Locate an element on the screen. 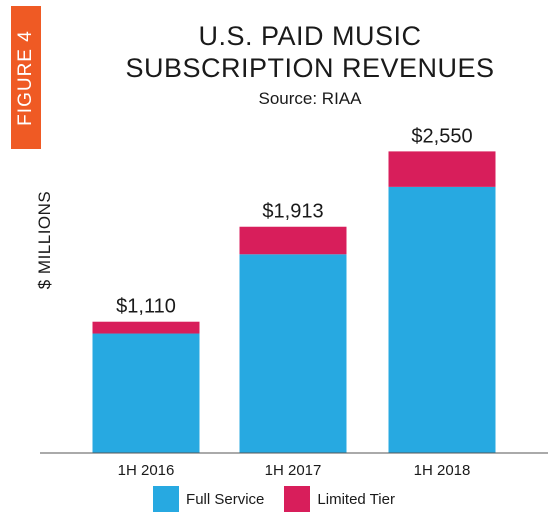 This screenshot has width=560, height=522. x-tick-label-2: 1H 2018 is located at coordinates (442, 470).